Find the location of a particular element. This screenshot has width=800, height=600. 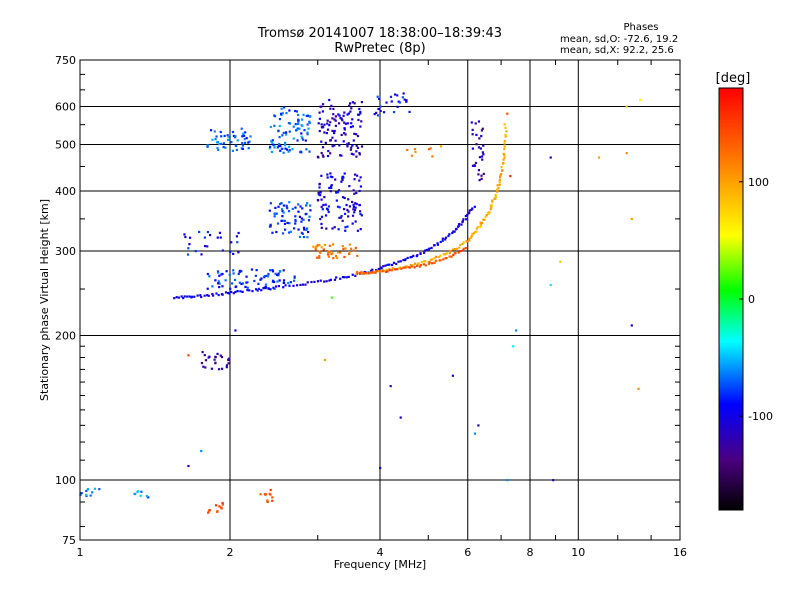

x-tick-label: 2 is located at coordinates (230, 552).